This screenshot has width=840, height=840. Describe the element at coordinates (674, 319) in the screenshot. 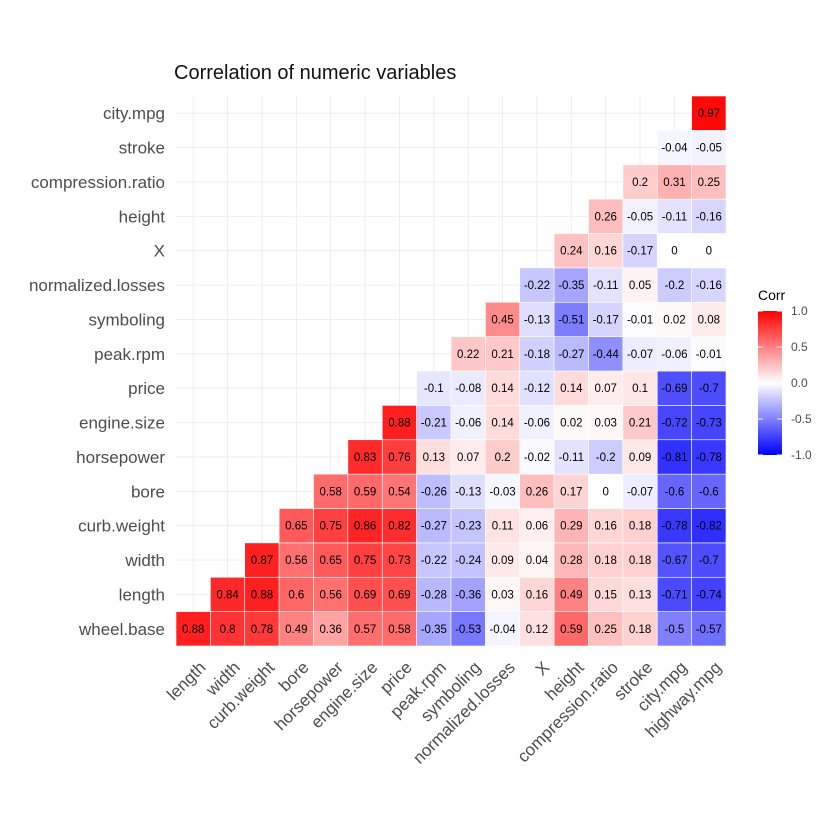

I see `heatmap-cell: 0.02` at that location.